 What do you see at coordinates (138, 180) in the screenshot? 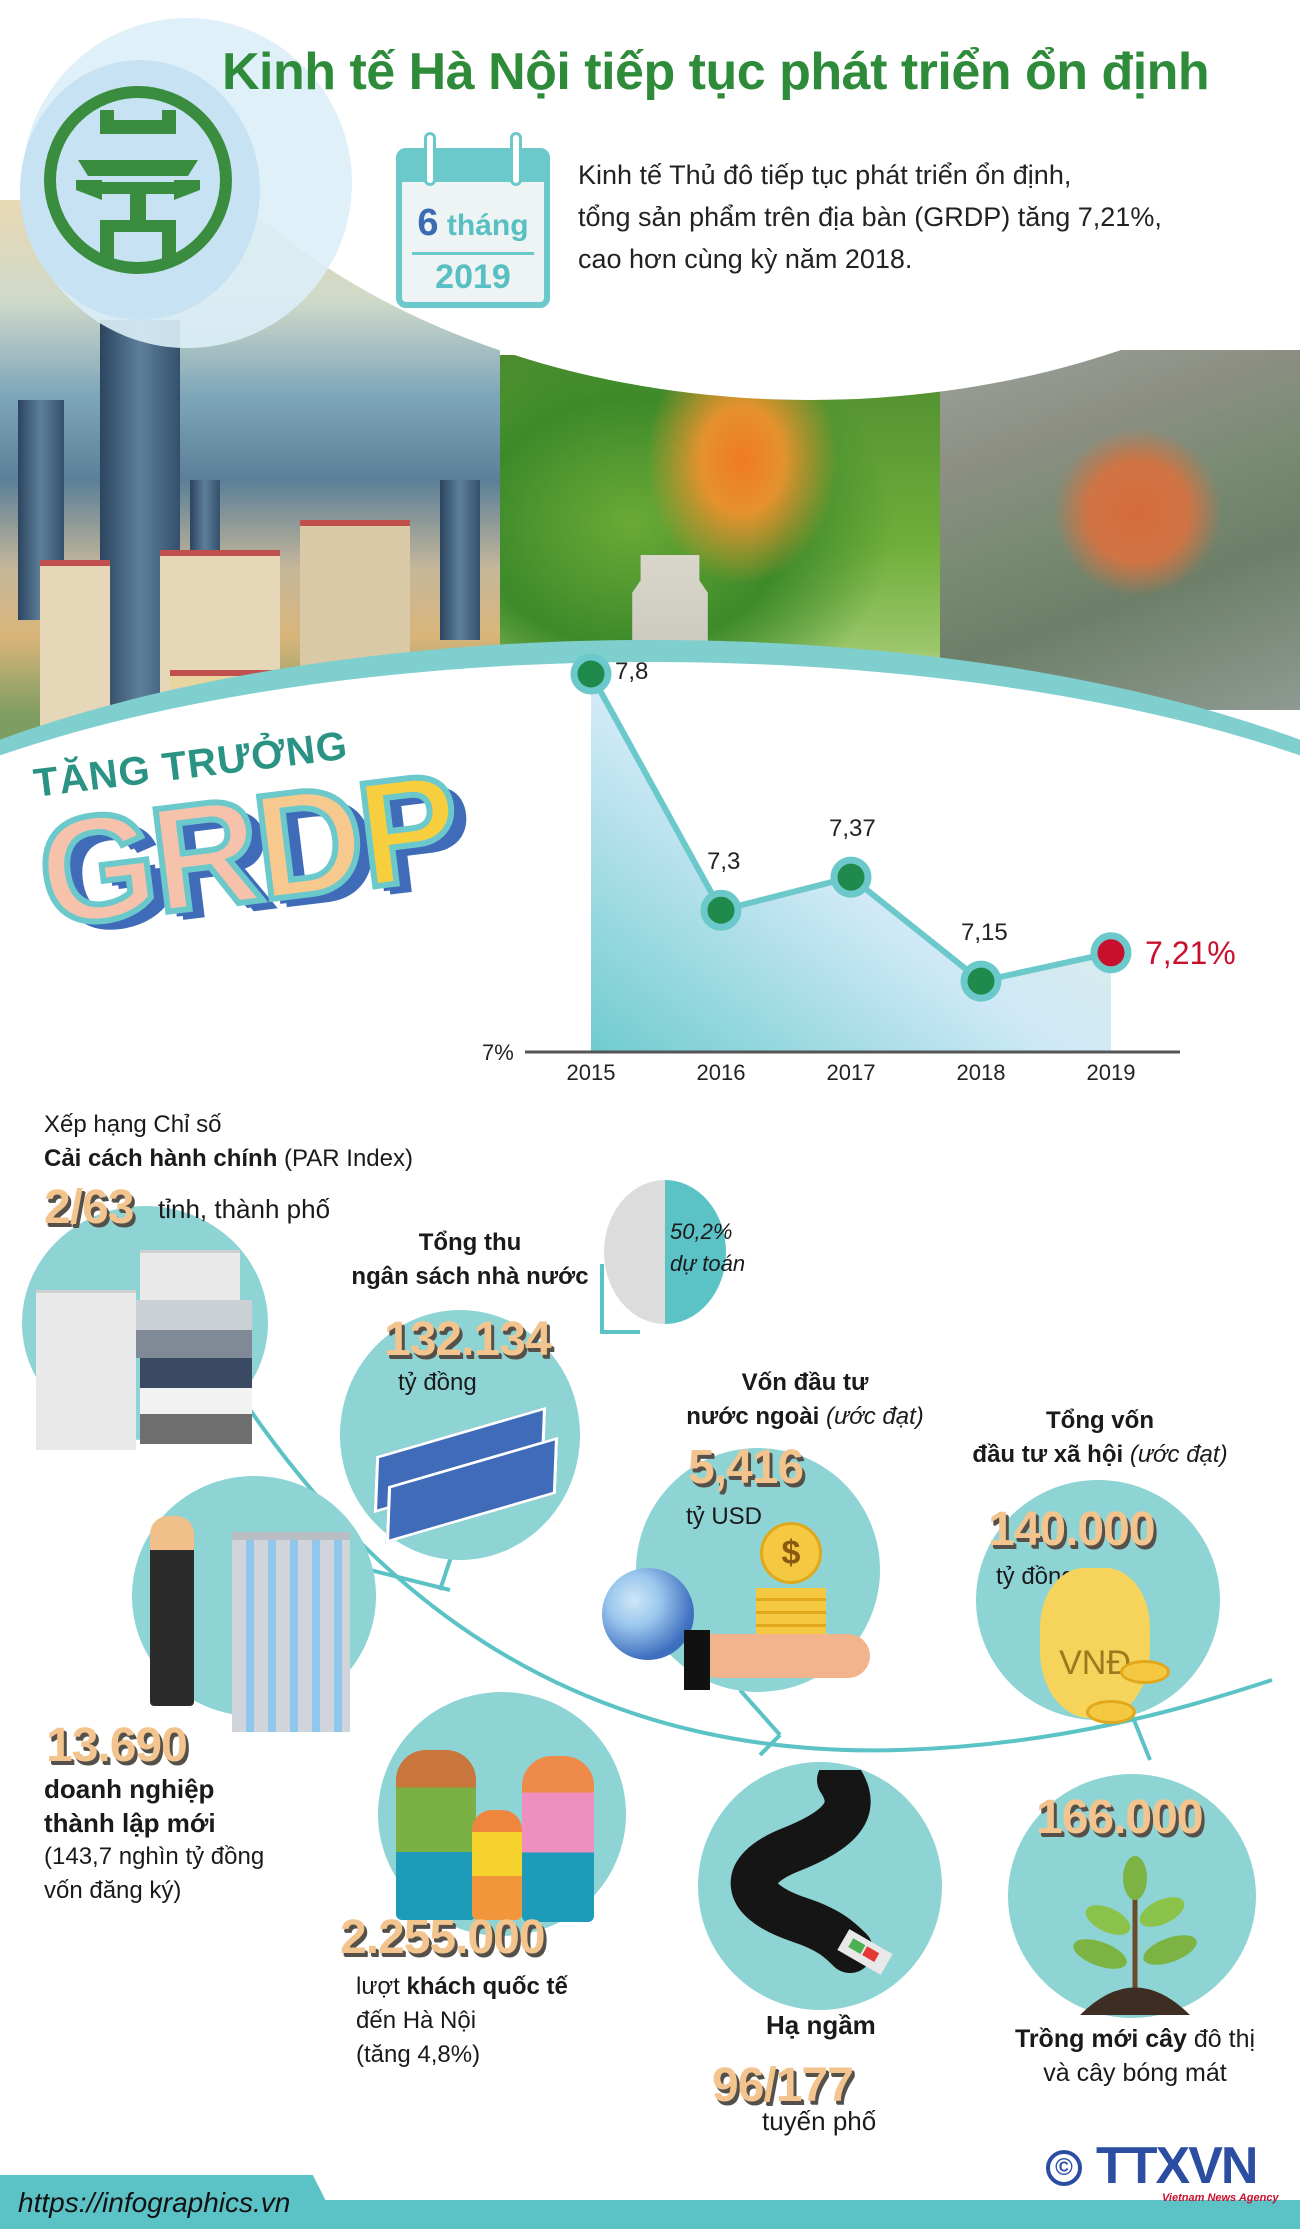
I see `hanoi-emblem-icon` at bounding box center [138, 180].